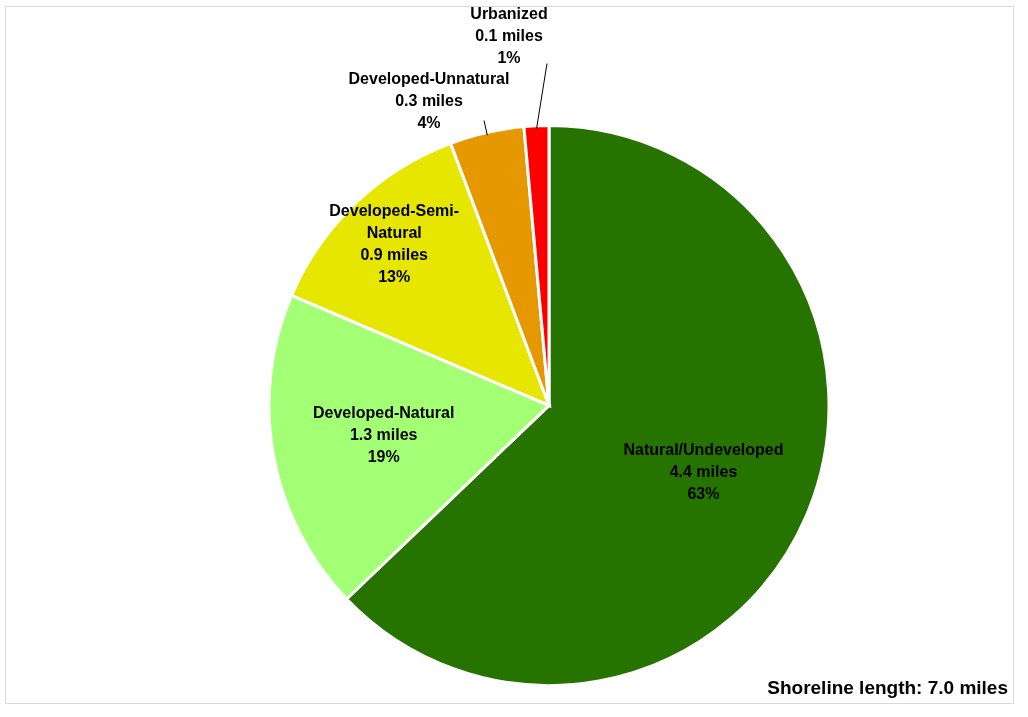  Describe the element at coordinates (703, 449) in the screenshot. I see `slice-label: Natural/Undeveloped` at that location.